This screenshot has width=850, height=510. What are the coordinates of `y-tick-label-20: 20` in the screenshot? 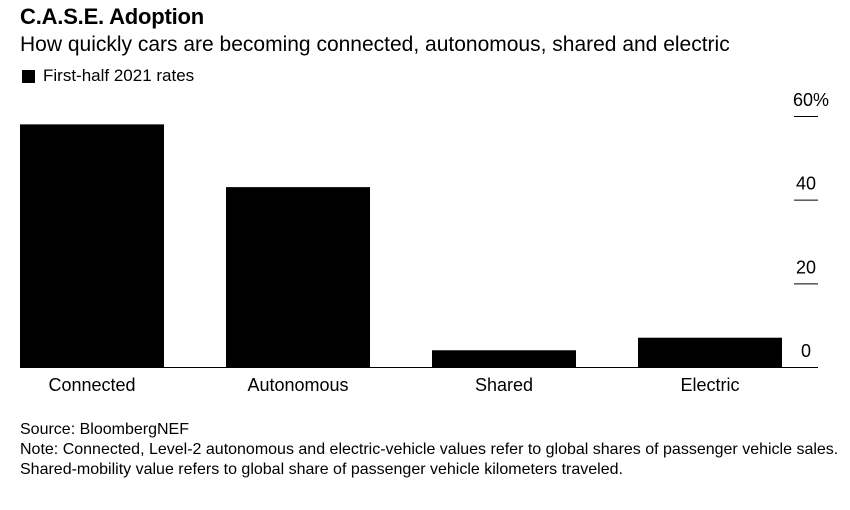 It's located at (806, 267).